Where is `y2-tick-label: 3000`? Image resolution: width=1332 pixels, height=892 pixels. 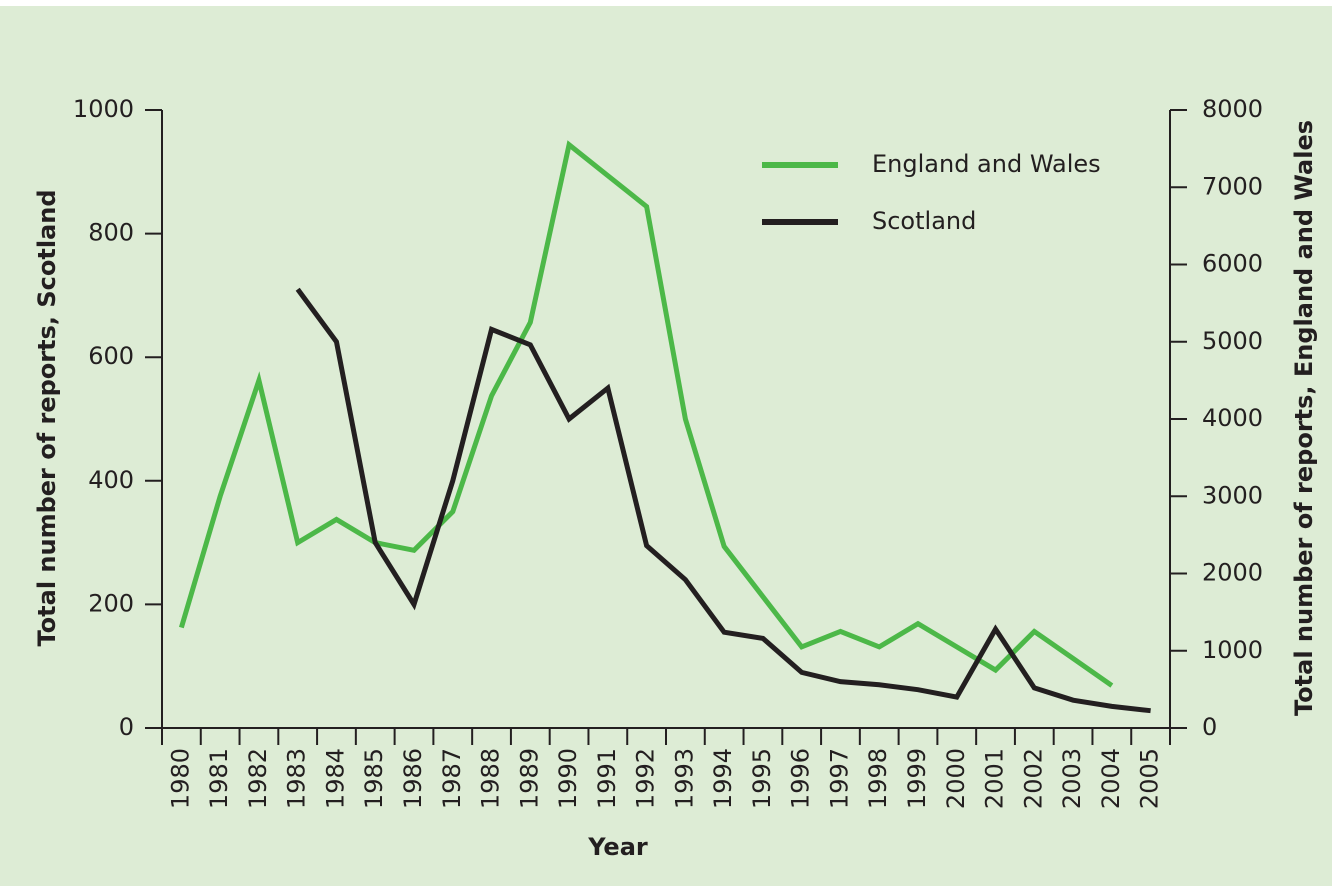
y2-tick-label: 3000 is located at coordinates (1232, 495).